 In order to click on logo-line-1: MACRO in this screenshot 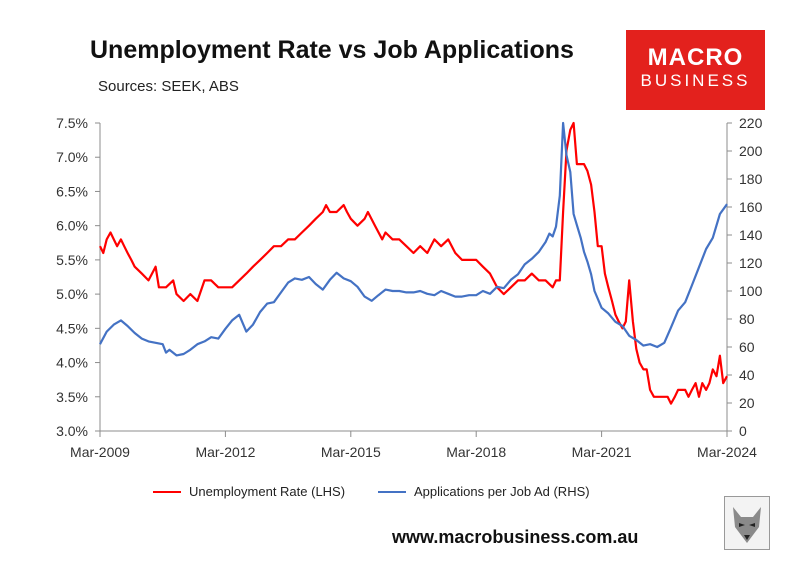, I will do `click(695, 57)`.